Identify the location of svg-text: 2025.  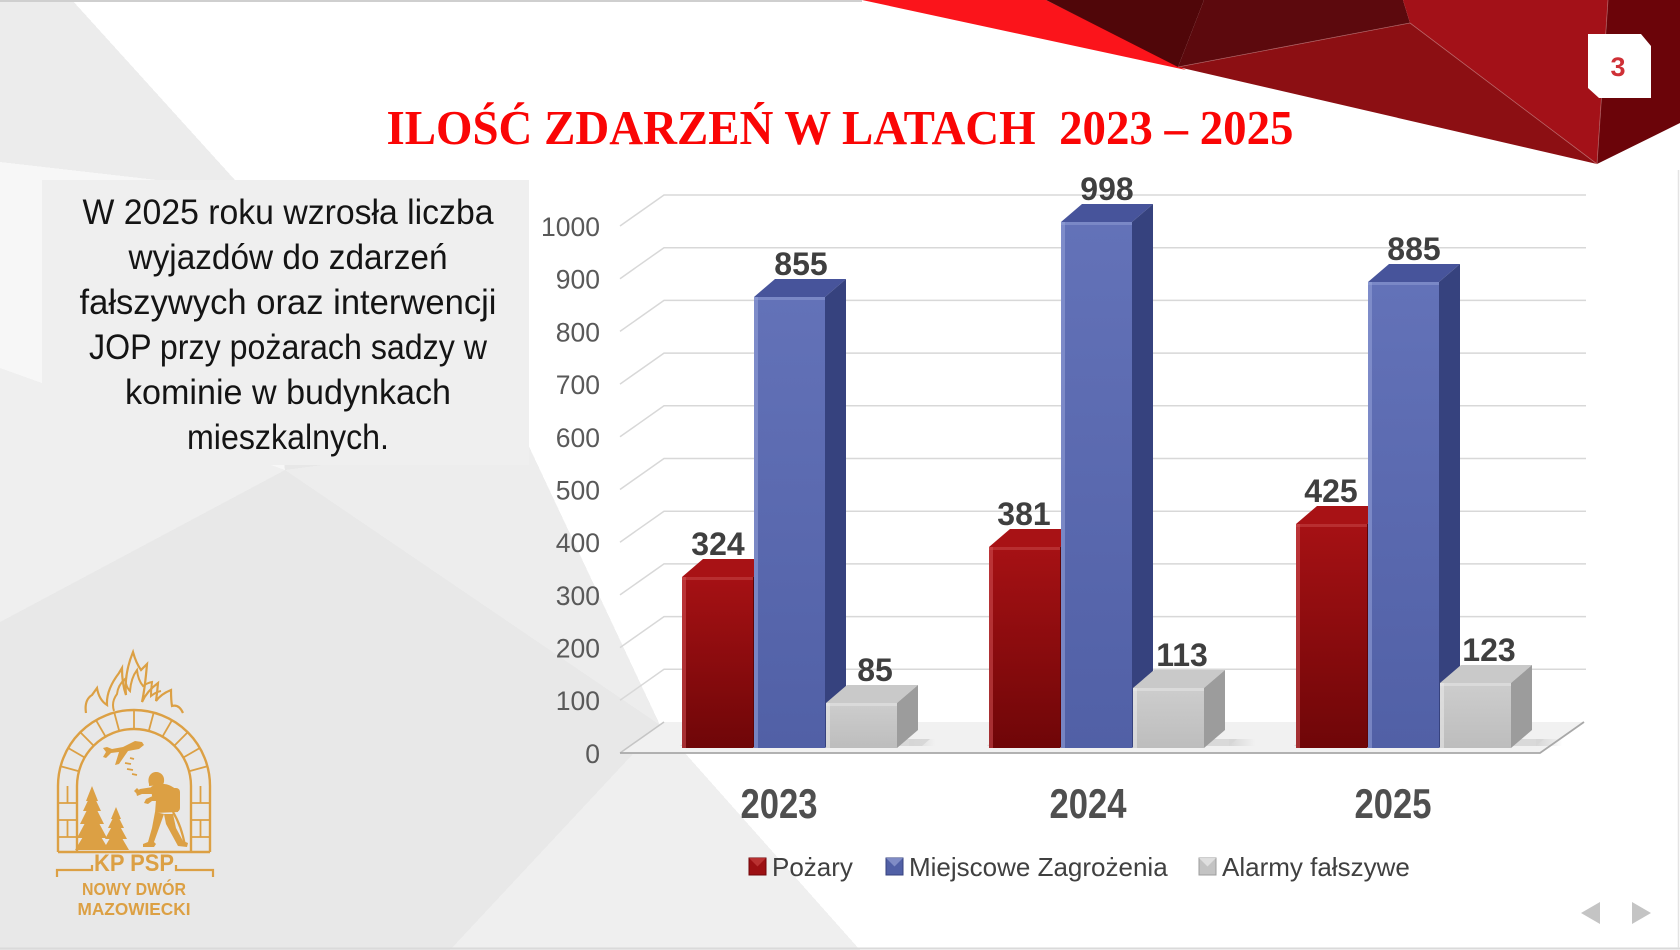
(1393, 803).